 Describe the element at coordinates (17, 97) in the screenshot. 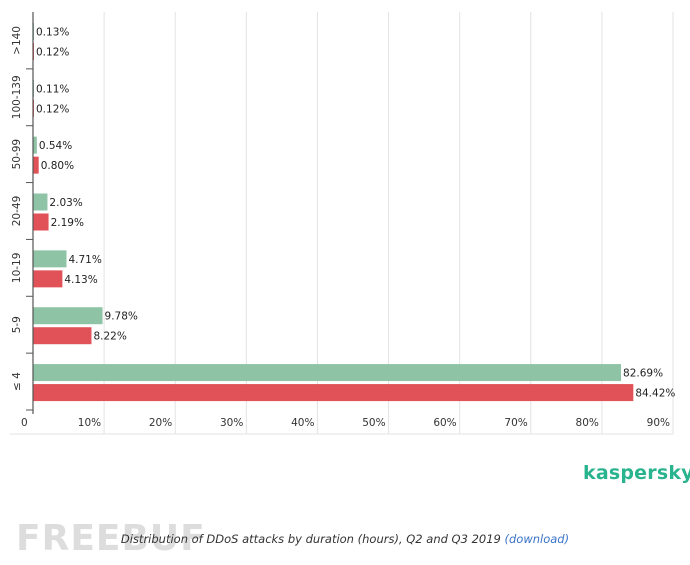

I see `y-category-label: 100-139` at that location.